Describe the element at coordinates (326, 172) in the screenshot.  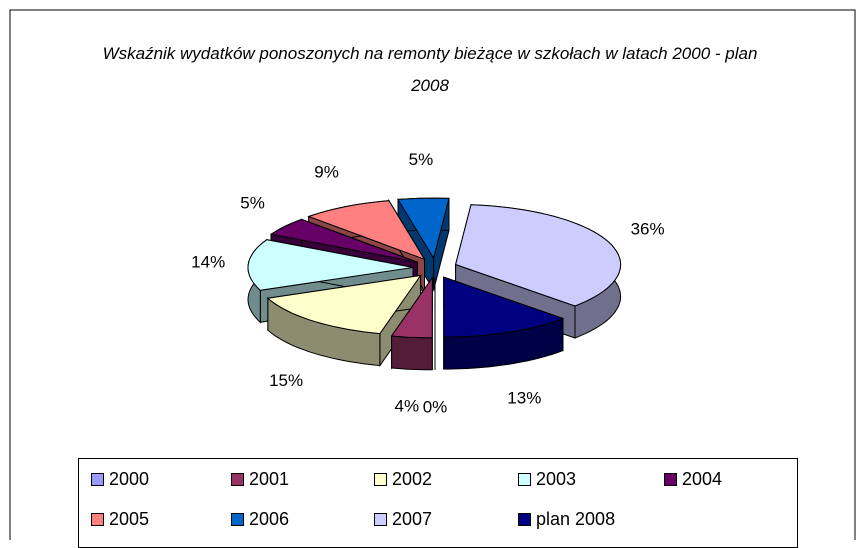
I see `data-label: 9%` at that location.